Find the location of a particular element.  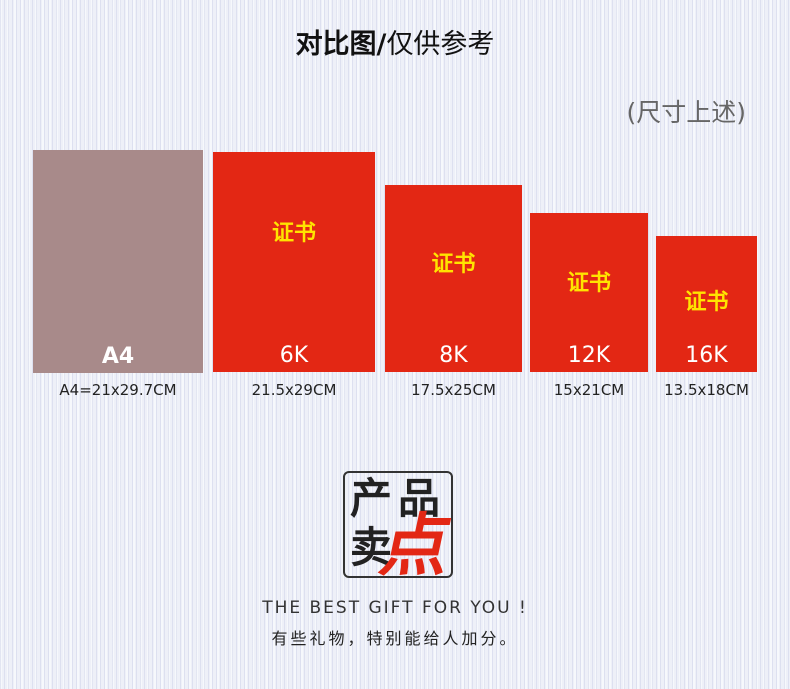

card-16k: 证书 16K is located at coordinates (706, 304).